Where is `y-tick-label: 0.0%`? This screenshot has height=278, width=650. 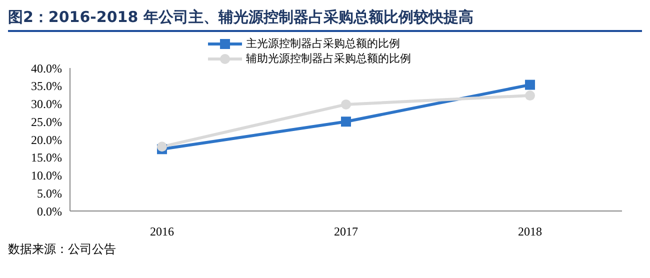 y-tick-label: 0.0% is located at coordinates (49, 211).